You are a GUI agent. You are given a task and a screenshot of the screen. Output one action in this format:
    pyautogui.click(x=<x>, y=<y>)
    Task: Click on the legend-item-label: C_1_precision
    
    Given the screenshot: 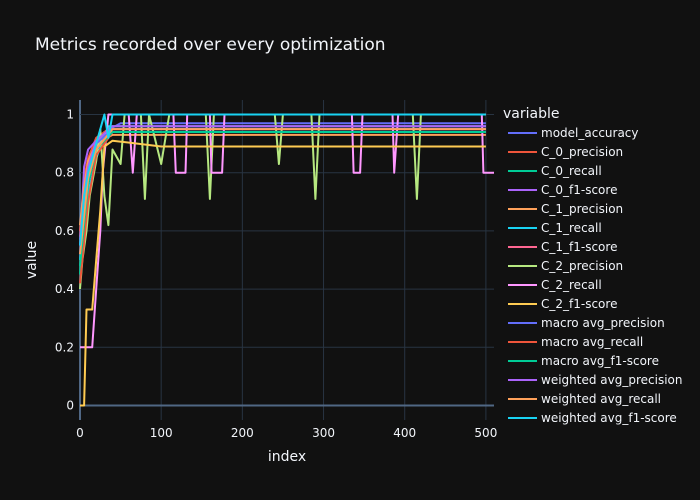 What is the action you would take?
    pyautogui.click(x=582, y=209)
    